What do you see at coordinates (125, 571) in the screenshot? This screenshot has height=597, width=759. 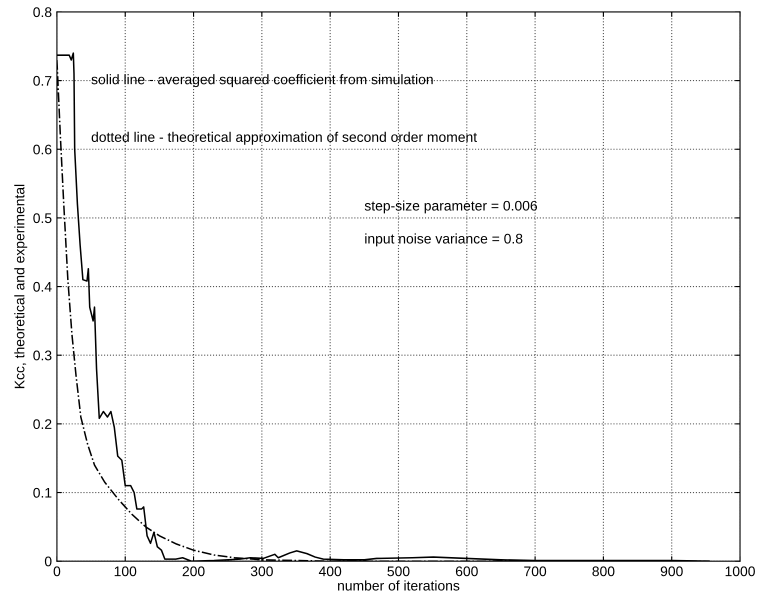 I see `x-tick-label: 100` at bounding box center [125, 571].